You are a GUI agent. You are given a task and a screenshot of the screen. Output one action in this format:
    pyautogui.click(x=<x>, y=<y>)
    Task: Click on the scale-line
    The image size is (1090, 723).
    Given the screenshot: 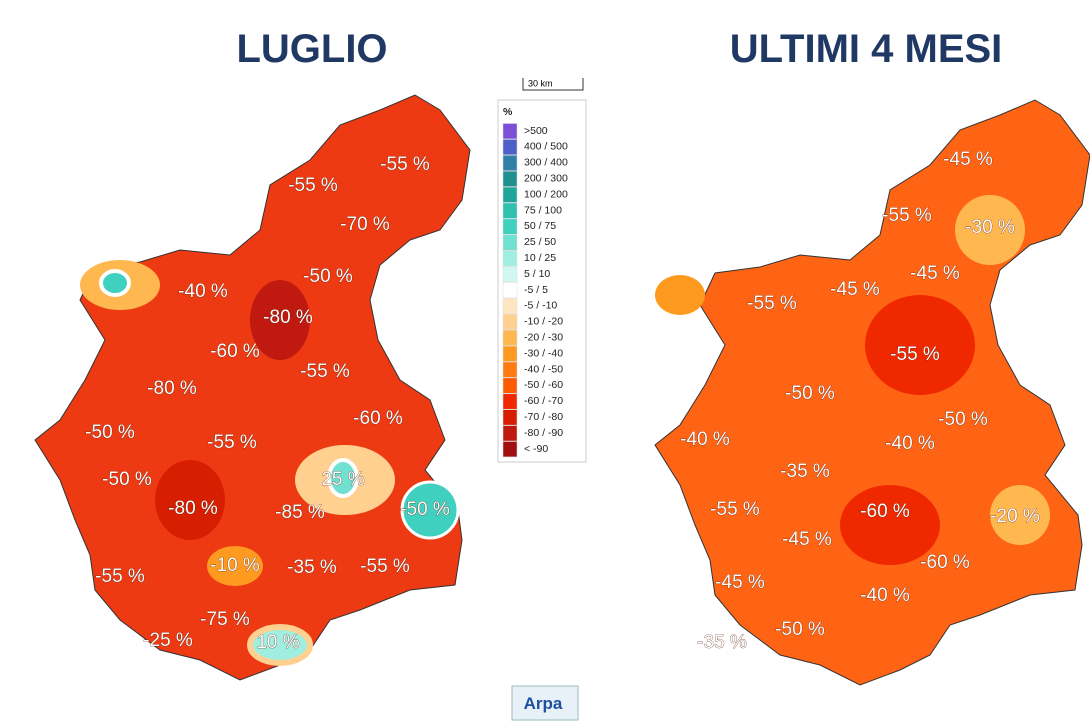 What is the action you would take?
    pyautogui.click(x=553, y=84)
    